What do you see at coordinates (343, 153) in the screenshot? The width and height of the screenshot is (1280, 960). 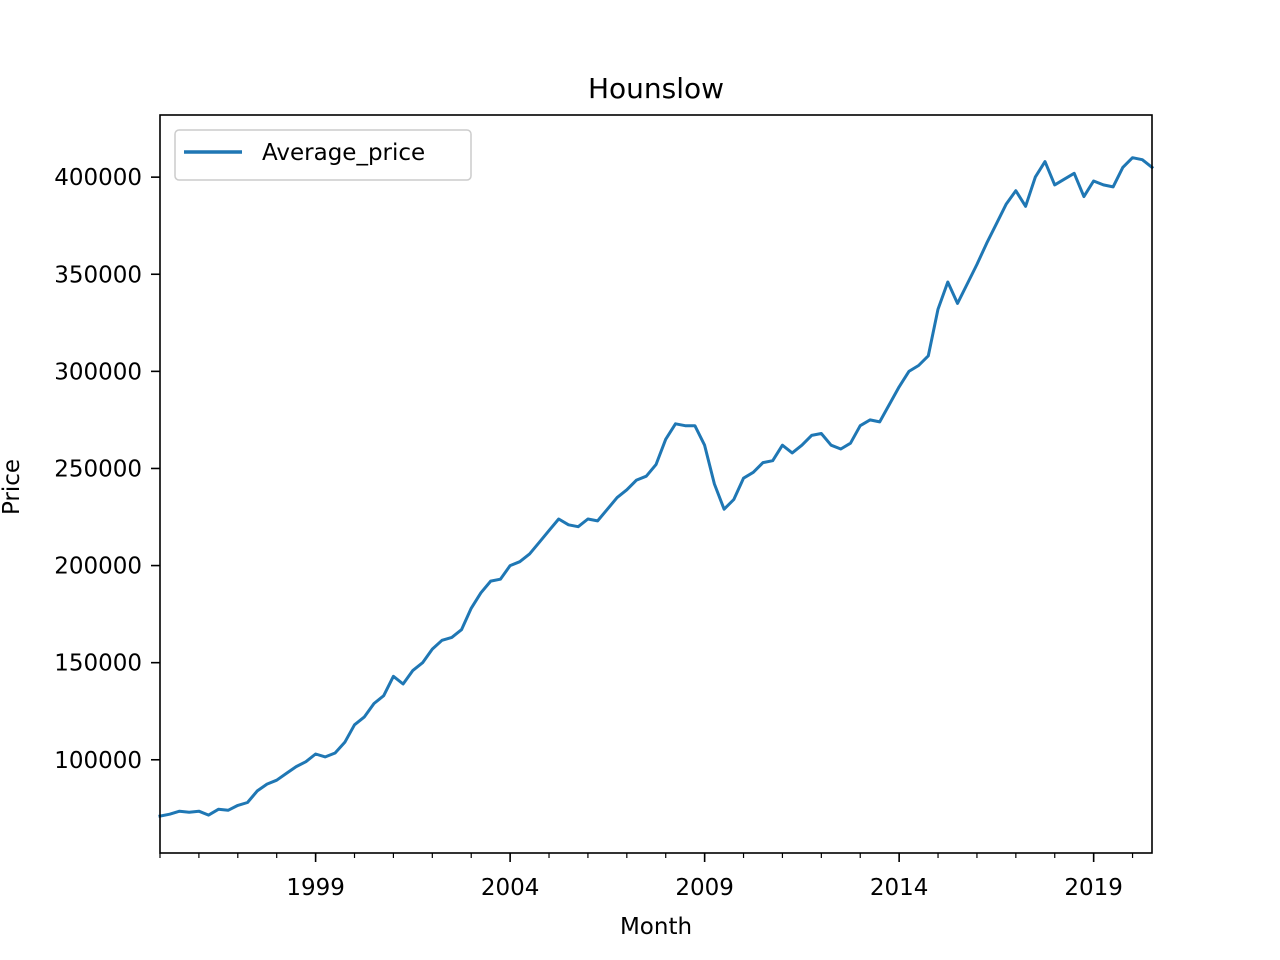 I see `legend-label-average-price: Average_price` at bounding box center [343, 153].